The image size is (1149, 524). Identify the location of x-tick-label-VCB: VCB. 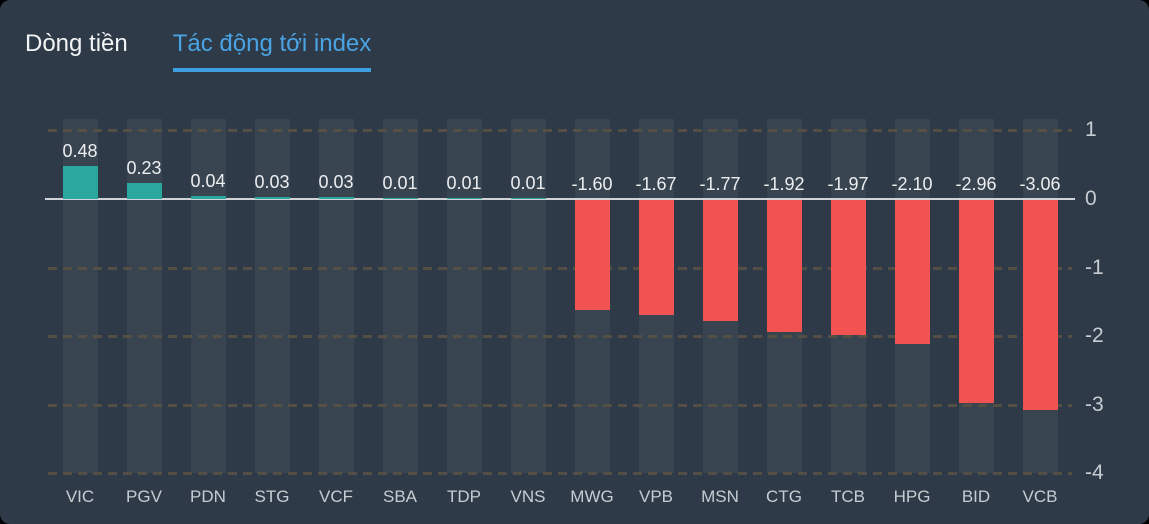
(1040, 496).